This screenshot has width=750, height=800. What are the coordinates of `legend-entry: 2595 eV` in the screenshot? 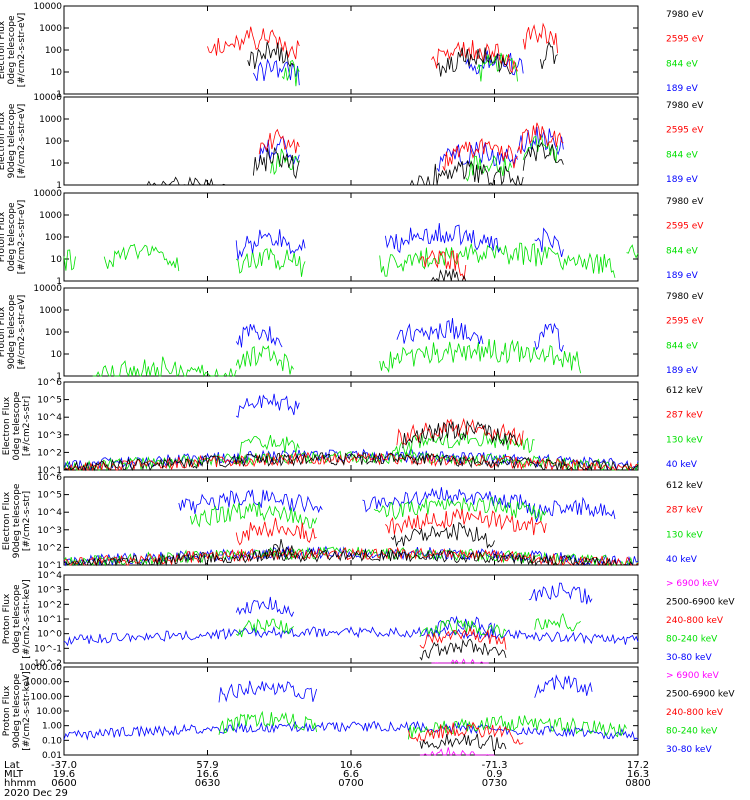 It's located at (685, 227).